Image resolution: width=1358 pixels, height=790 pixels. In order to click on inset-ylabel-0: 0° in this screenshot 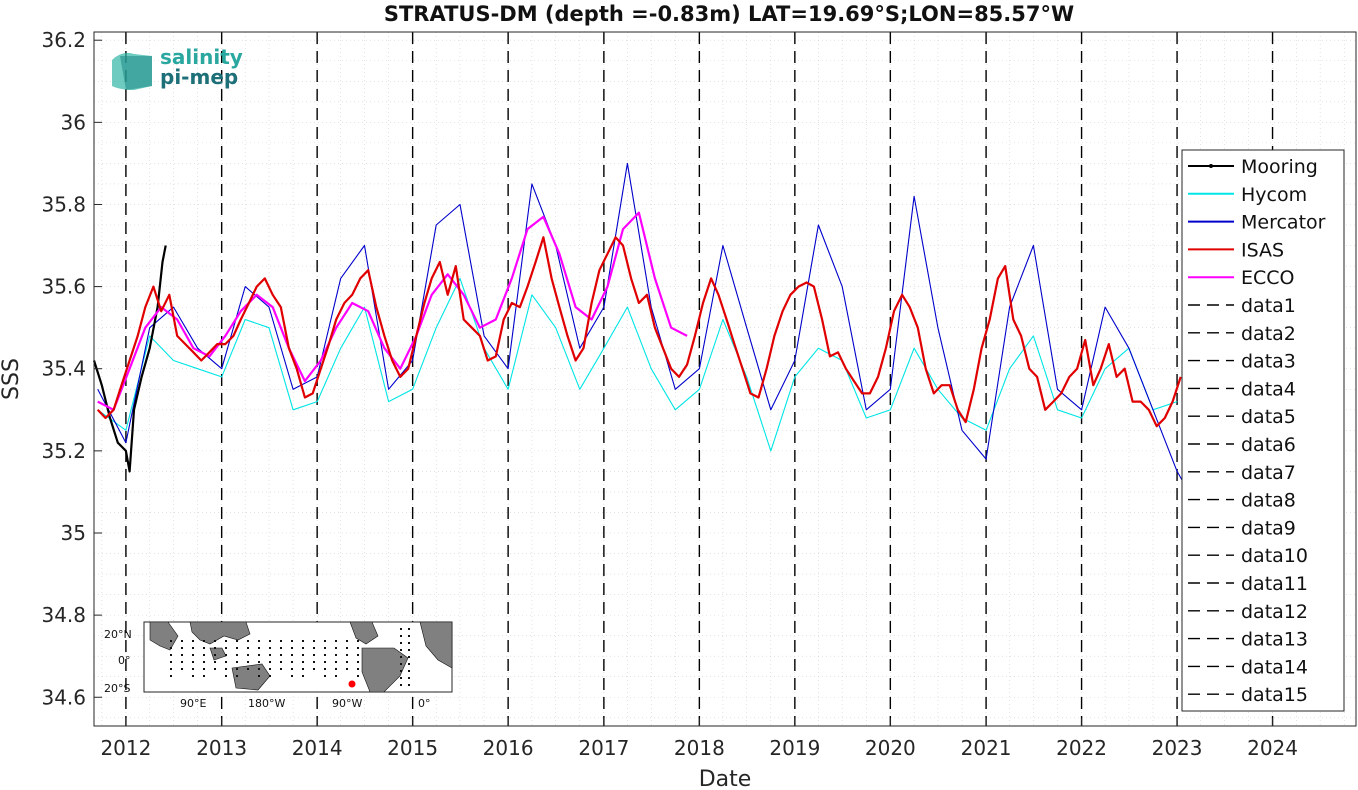, I will do `click(124, 660)`.